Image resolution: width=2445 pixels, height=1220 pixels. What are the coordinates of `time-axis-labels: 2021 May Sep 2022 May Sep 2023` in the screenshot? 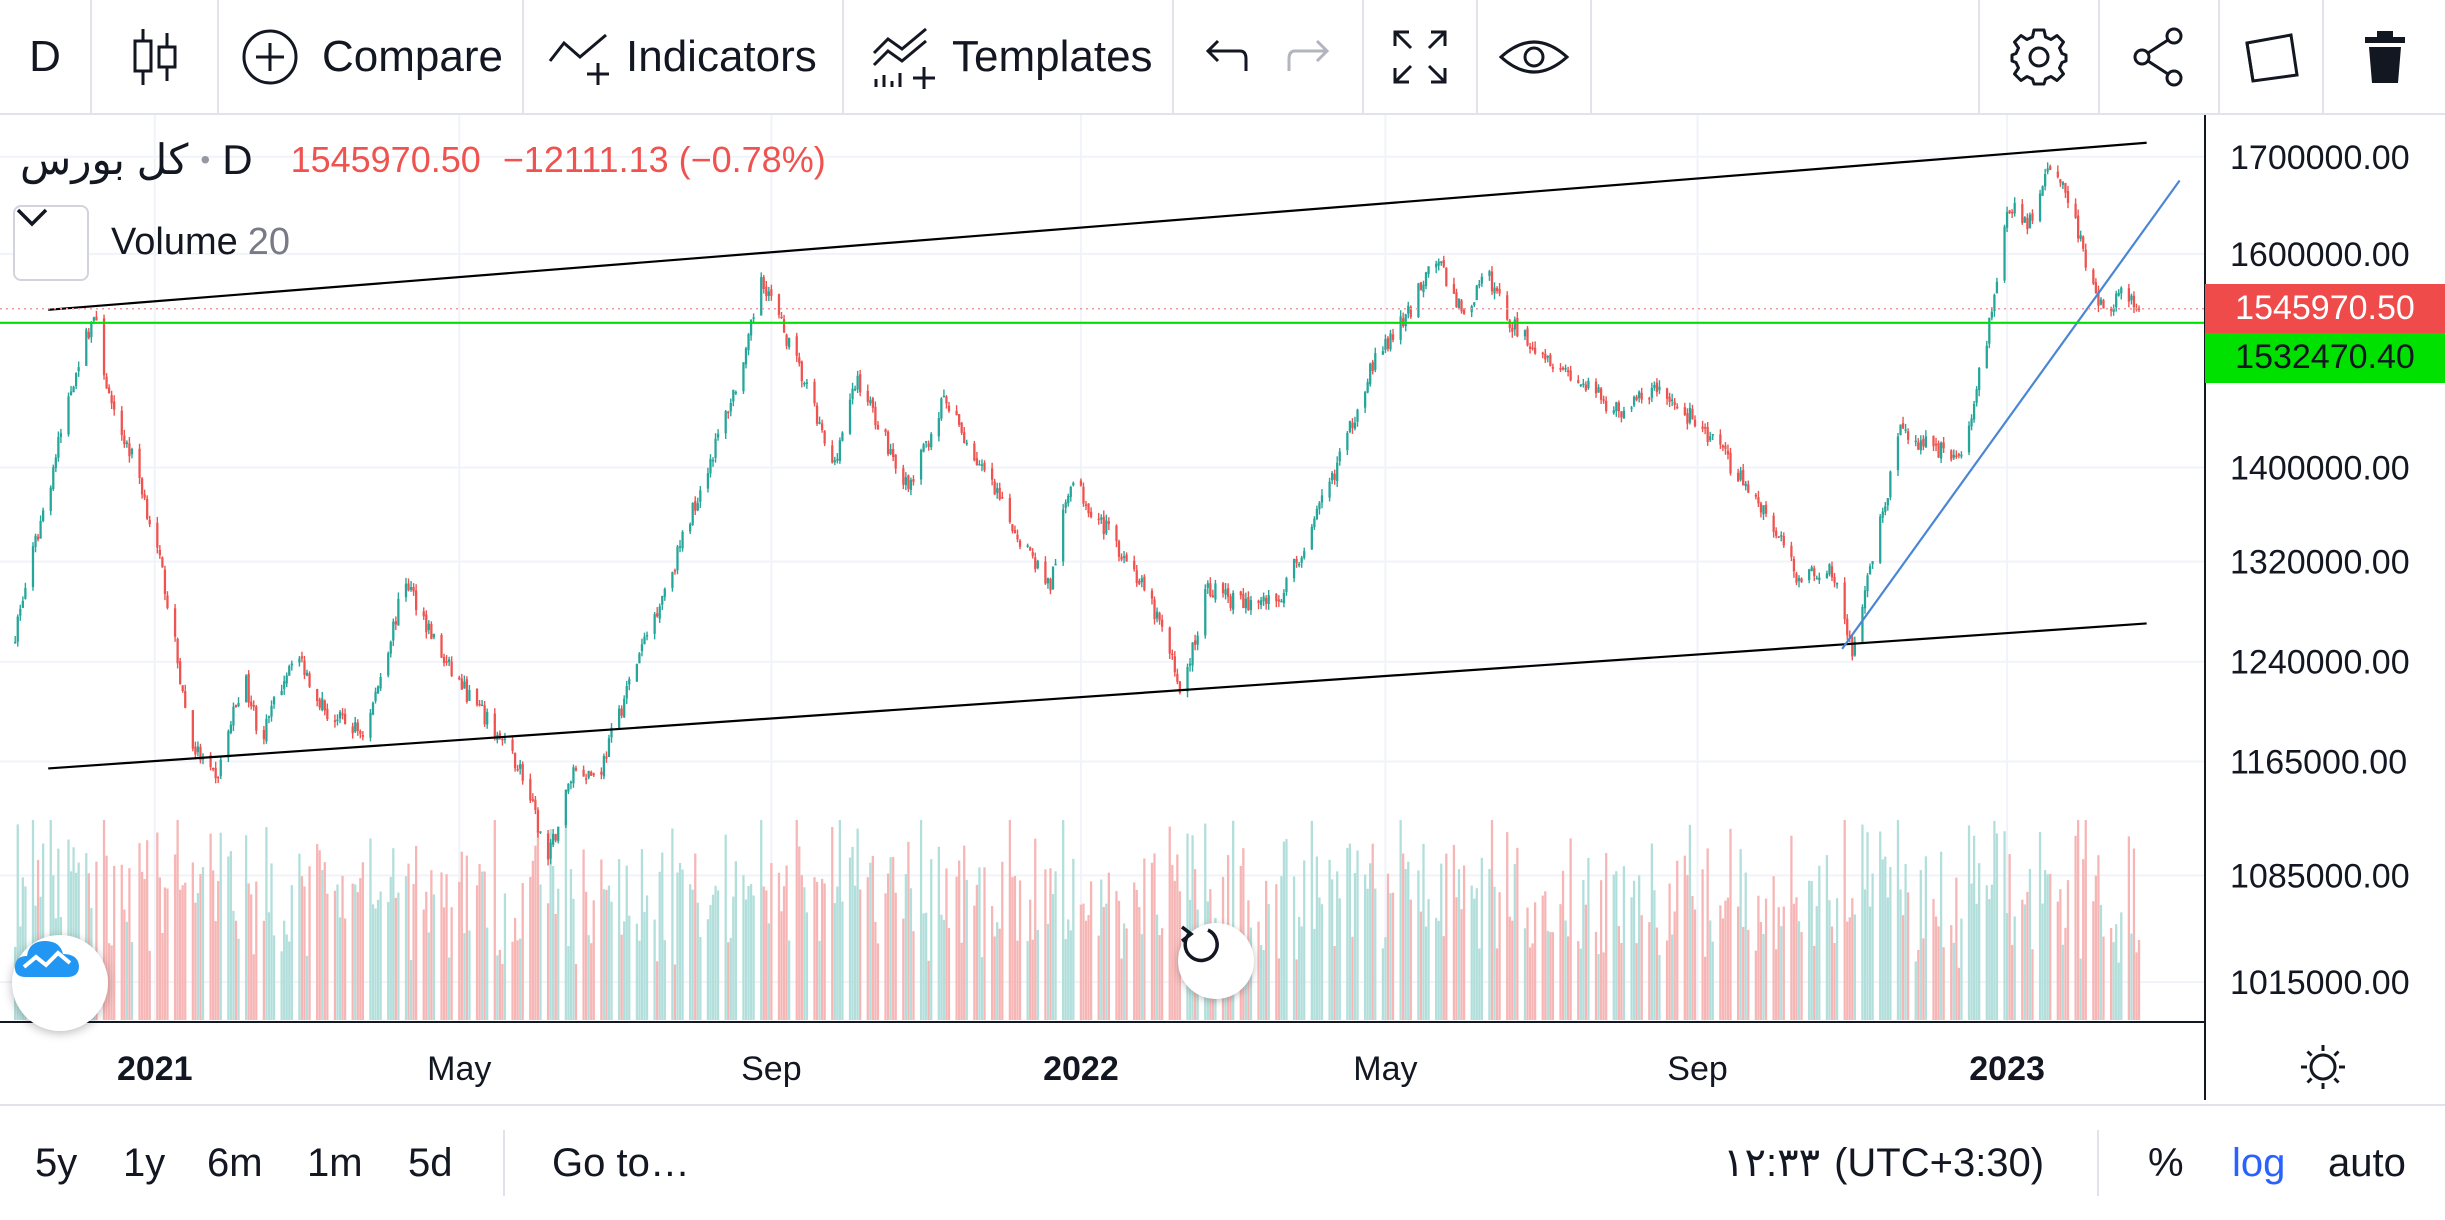 It's located at (1081, 1069).